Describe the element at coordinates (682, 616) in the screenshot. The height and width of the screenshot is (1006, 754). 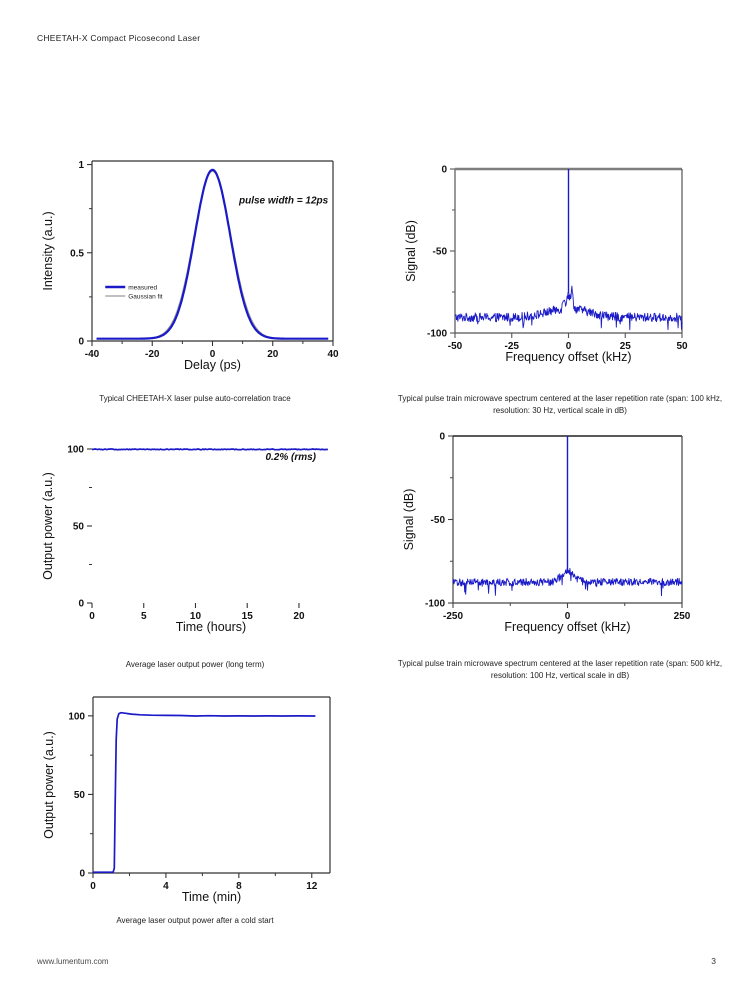
I see `svg-text: 250` at that location.